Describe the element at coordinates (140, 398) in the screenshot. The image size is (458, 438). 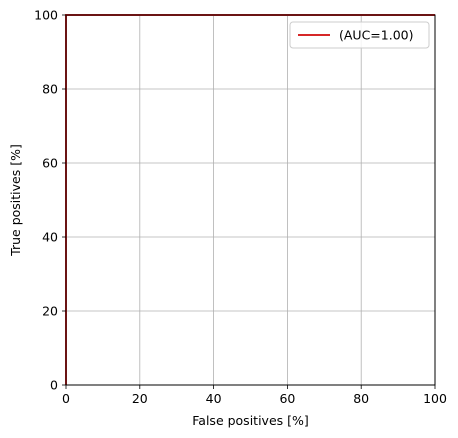
I see `x-tick-label-1: 20` at that location.